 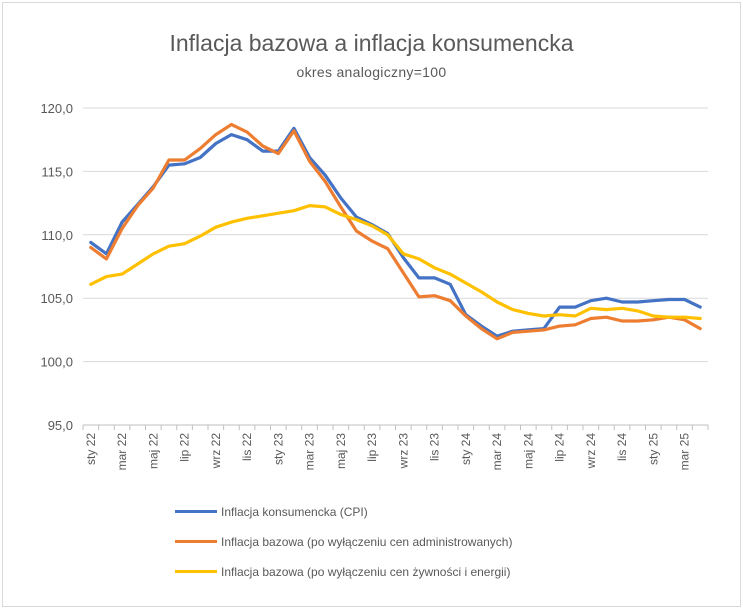 I want to click on legend-item-cpi: Inflacja konsumencka (CPI), so click(x=343, y=511).